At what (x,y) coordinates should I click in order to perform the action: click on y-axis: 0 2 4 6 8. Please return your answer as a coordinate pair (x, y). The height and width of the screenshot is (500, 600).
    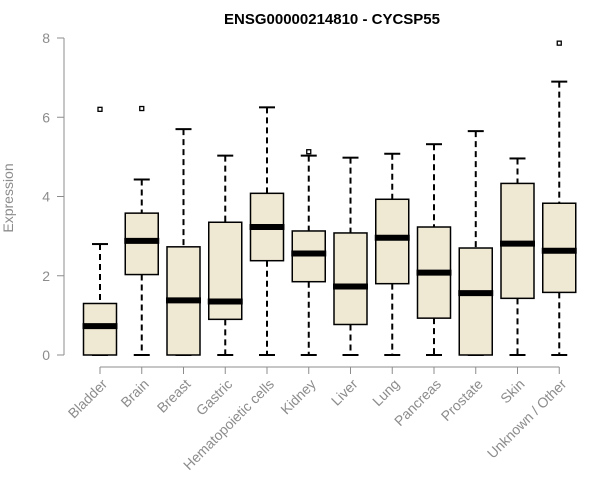
    Looking at the image, I should click on (53, 196).